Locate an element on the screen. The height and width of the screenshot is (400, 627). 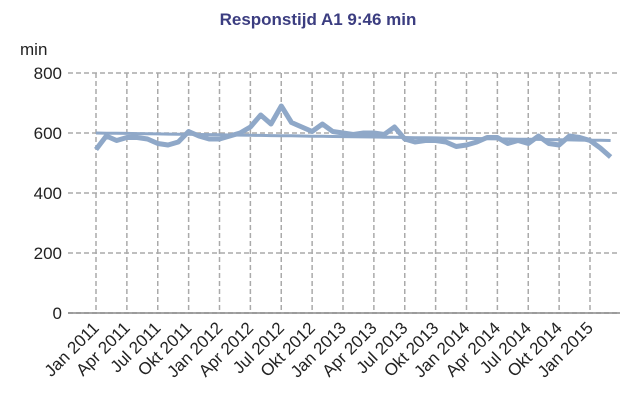
y-axis-label: min is located at coordinates (33, 49).